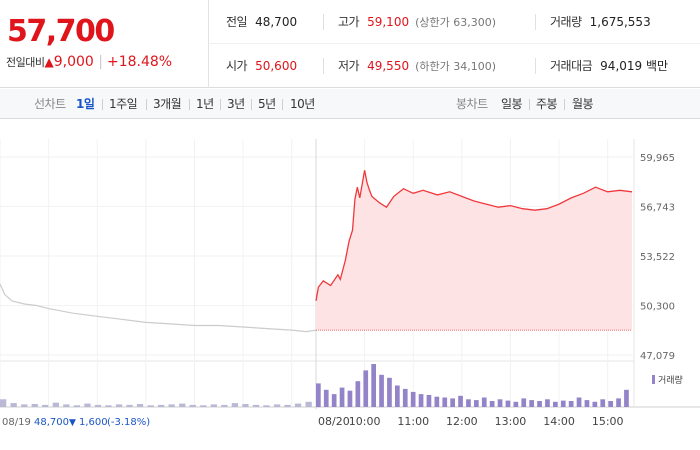 The height and width of the screenshot is (450, 700). I want to click on x-tick-label: 10:00, so click(365, 421).